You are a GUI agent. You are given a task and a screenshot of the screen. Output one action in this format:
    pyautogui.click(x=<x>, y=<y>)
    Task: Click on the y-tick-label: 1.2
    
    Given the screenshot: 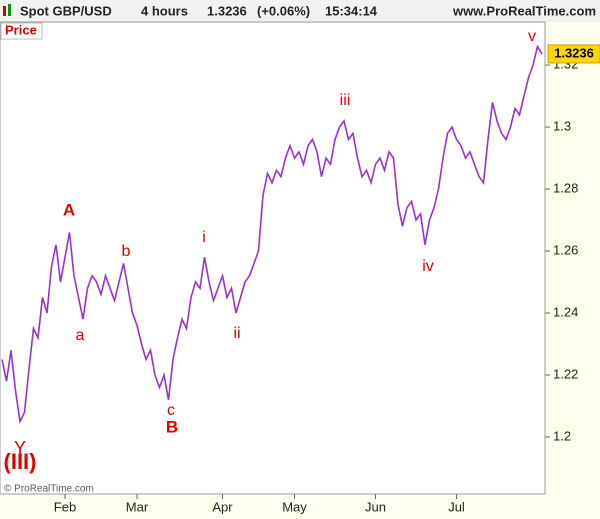 What is the action you would take?
    pyautogui.click(x=562, y=435)
    